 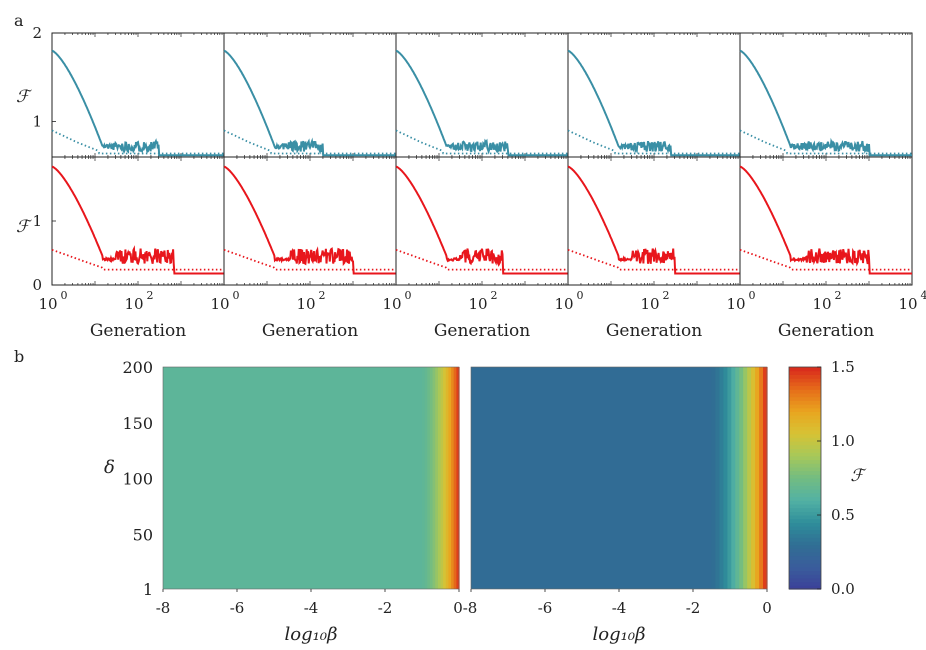 I want to click on subplot-r0-c0, so click(x=138, y=95).